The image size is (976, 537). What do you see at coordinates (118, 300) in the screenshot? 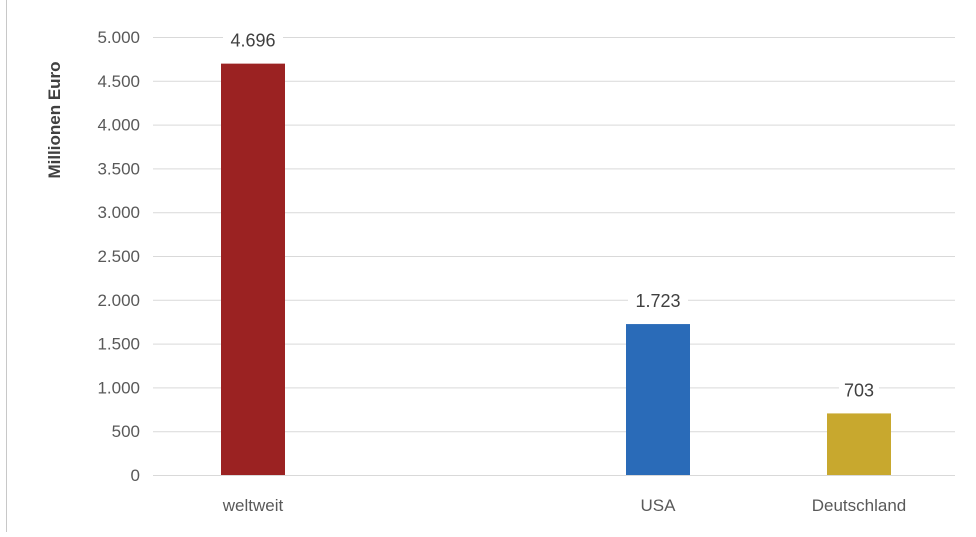
I see `y-tick-label: 2.000` at bounding box center [118, 300].